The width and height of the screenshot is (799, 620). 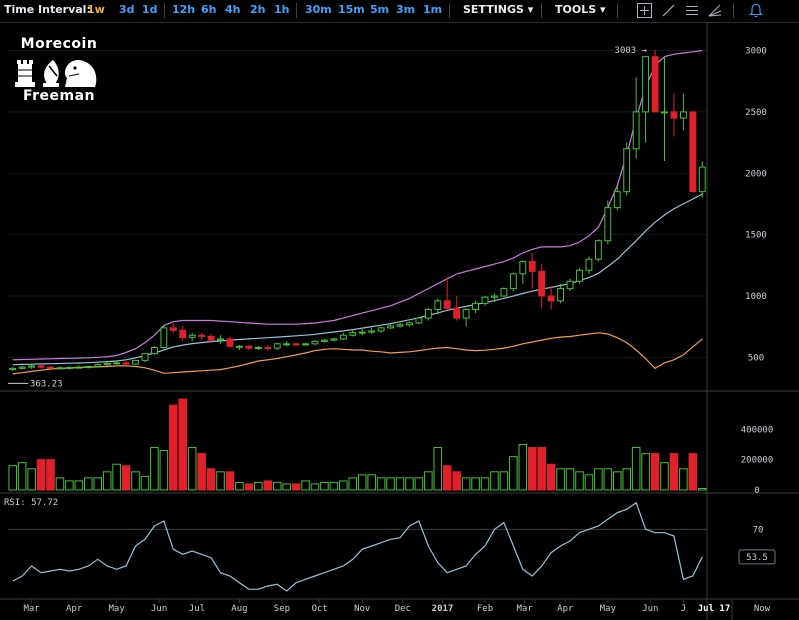 I want to click on rsi-line-path, so click(x=357, y=546).